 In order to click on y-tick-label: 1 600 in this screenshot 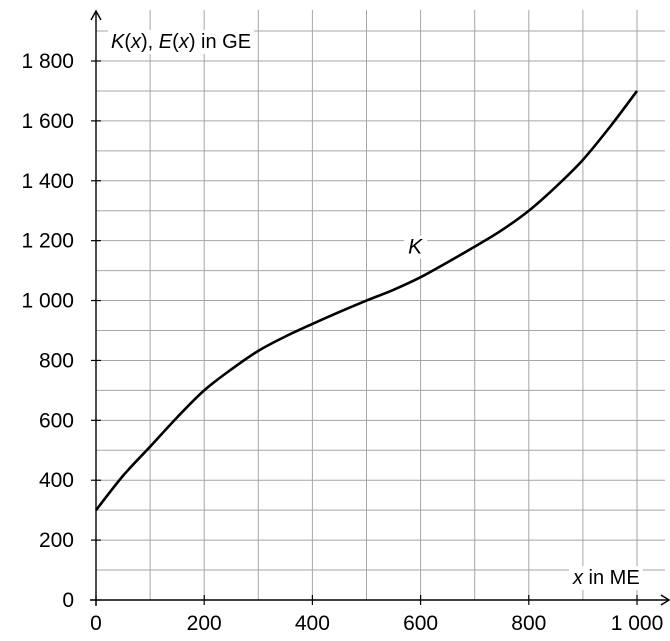, I will do `click(47, 121)`.